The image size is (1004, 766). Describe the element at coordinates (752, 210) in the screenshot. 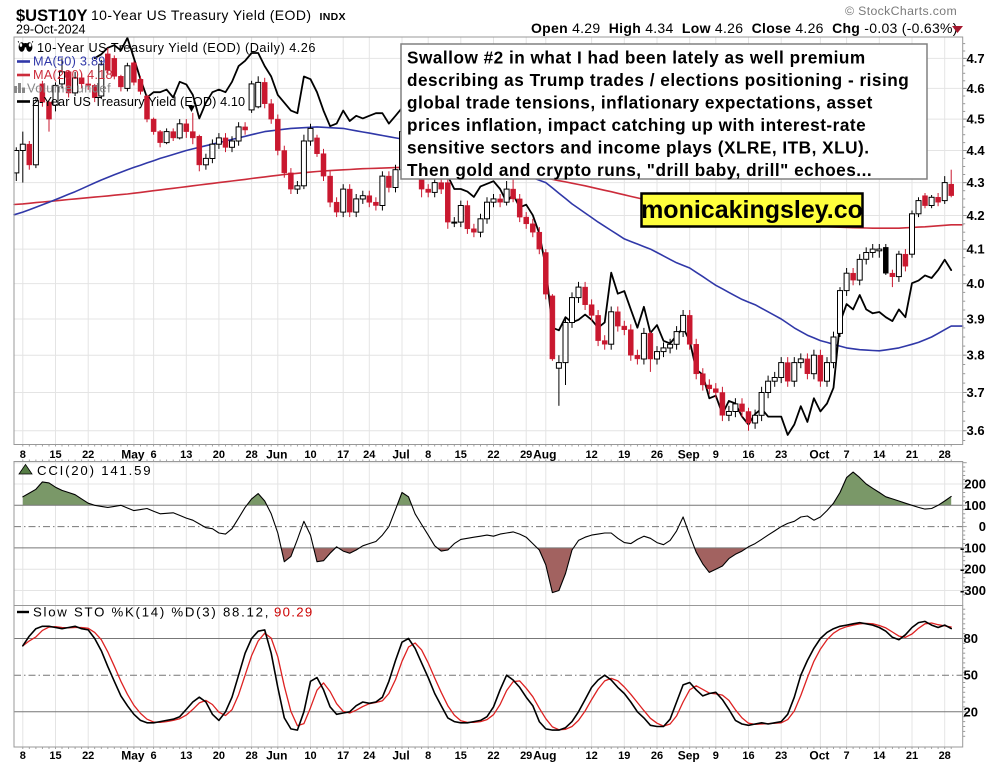

I see `svg-text: monicakingsley.co` at that location.